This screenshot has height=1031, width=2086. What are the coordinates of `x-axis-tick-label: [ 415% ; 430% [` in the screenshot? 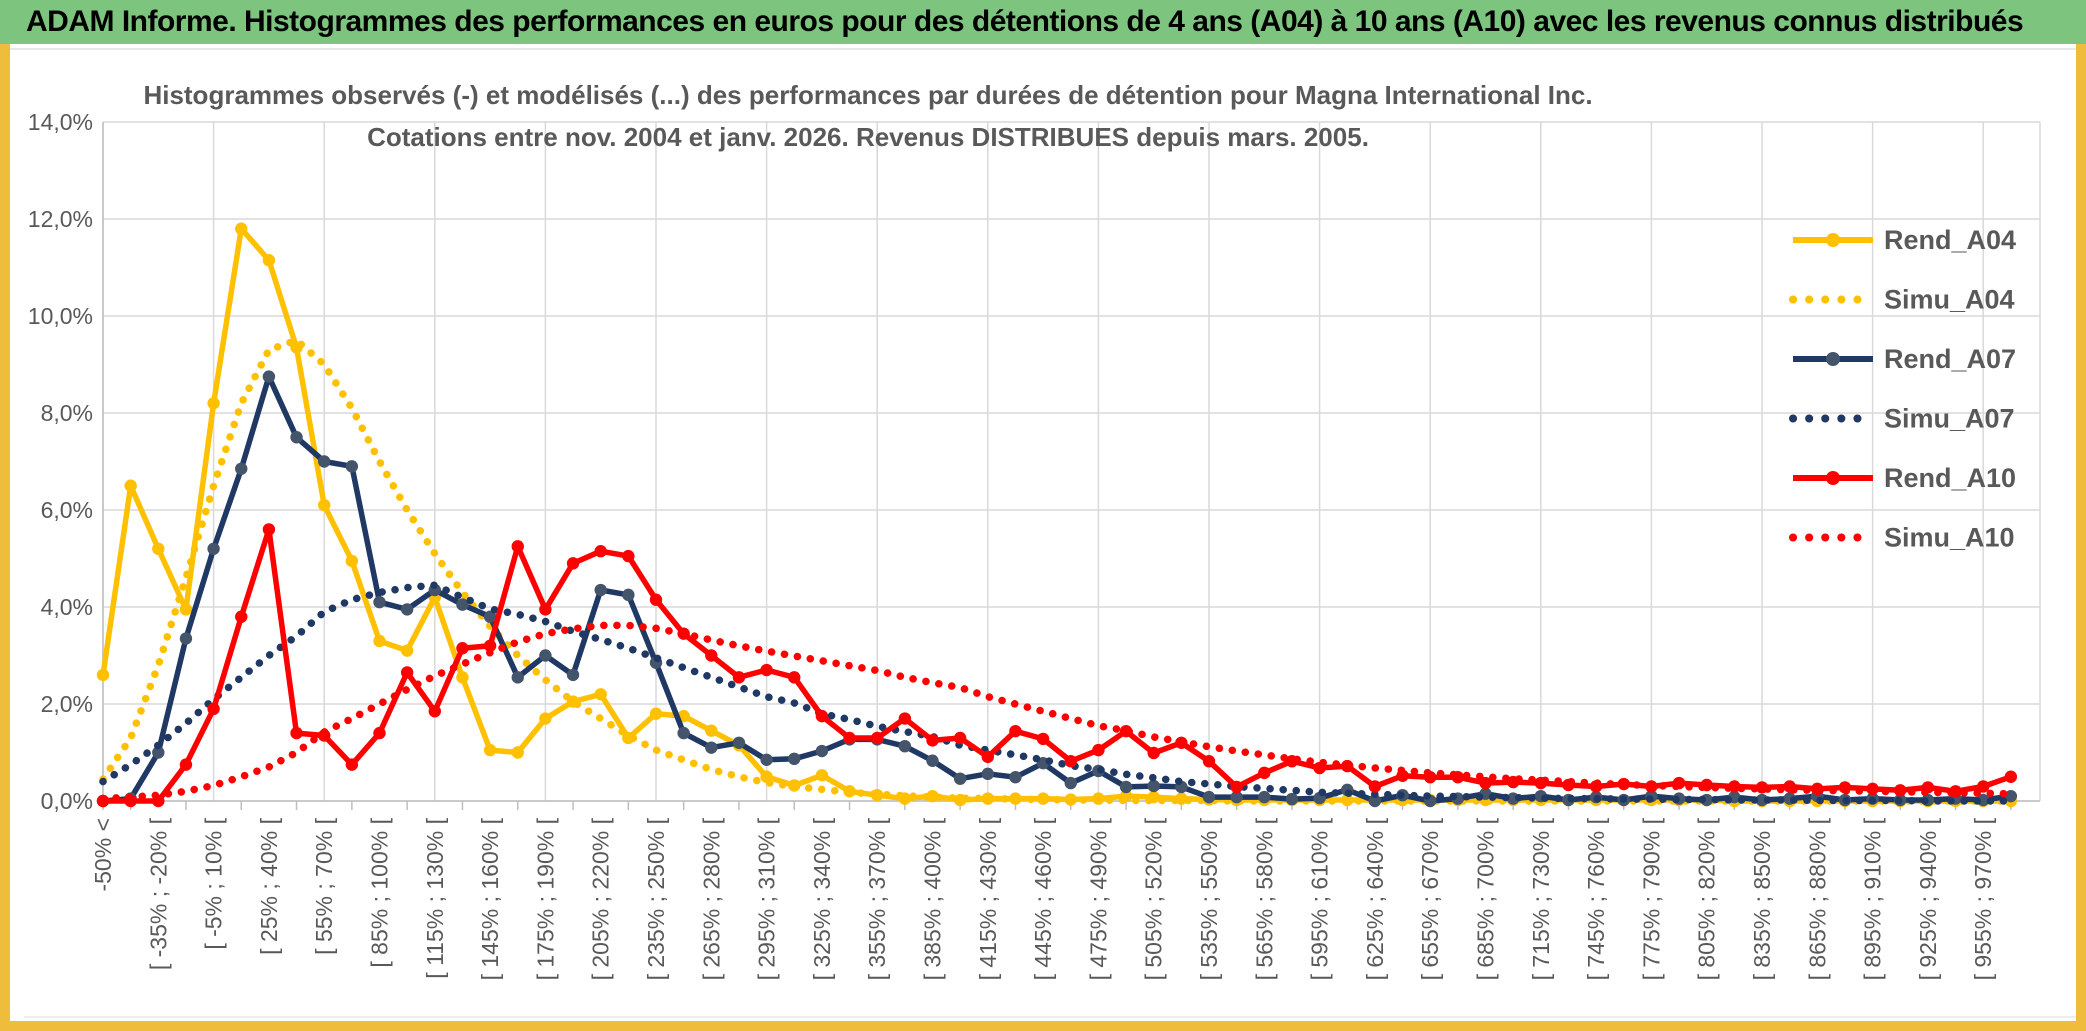 It's located at (988, 898).